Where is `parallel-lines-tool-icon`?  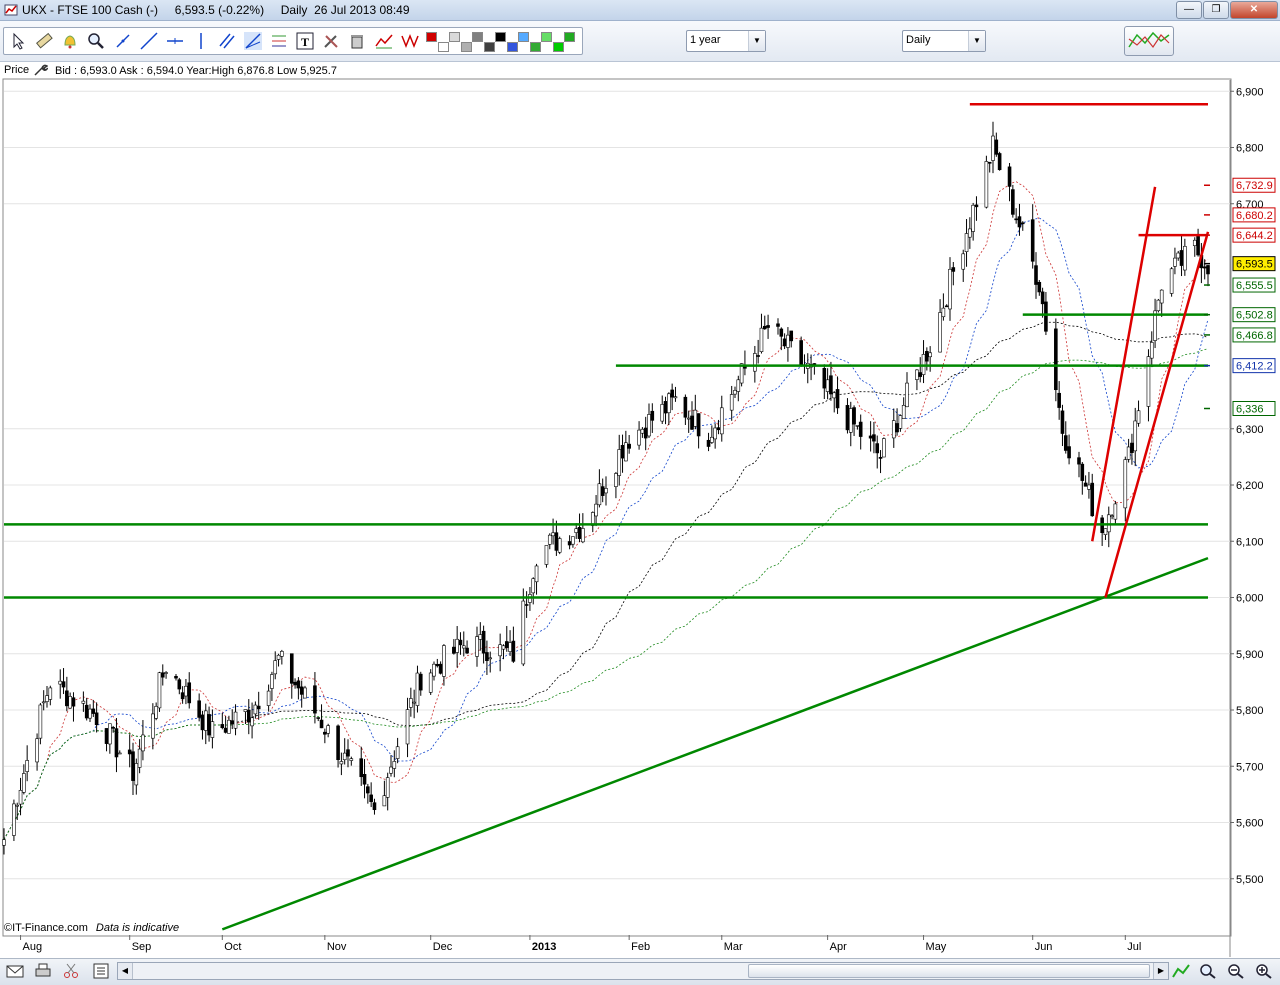 parallel-lines-tool-icon is located at coordinates (227, 41).